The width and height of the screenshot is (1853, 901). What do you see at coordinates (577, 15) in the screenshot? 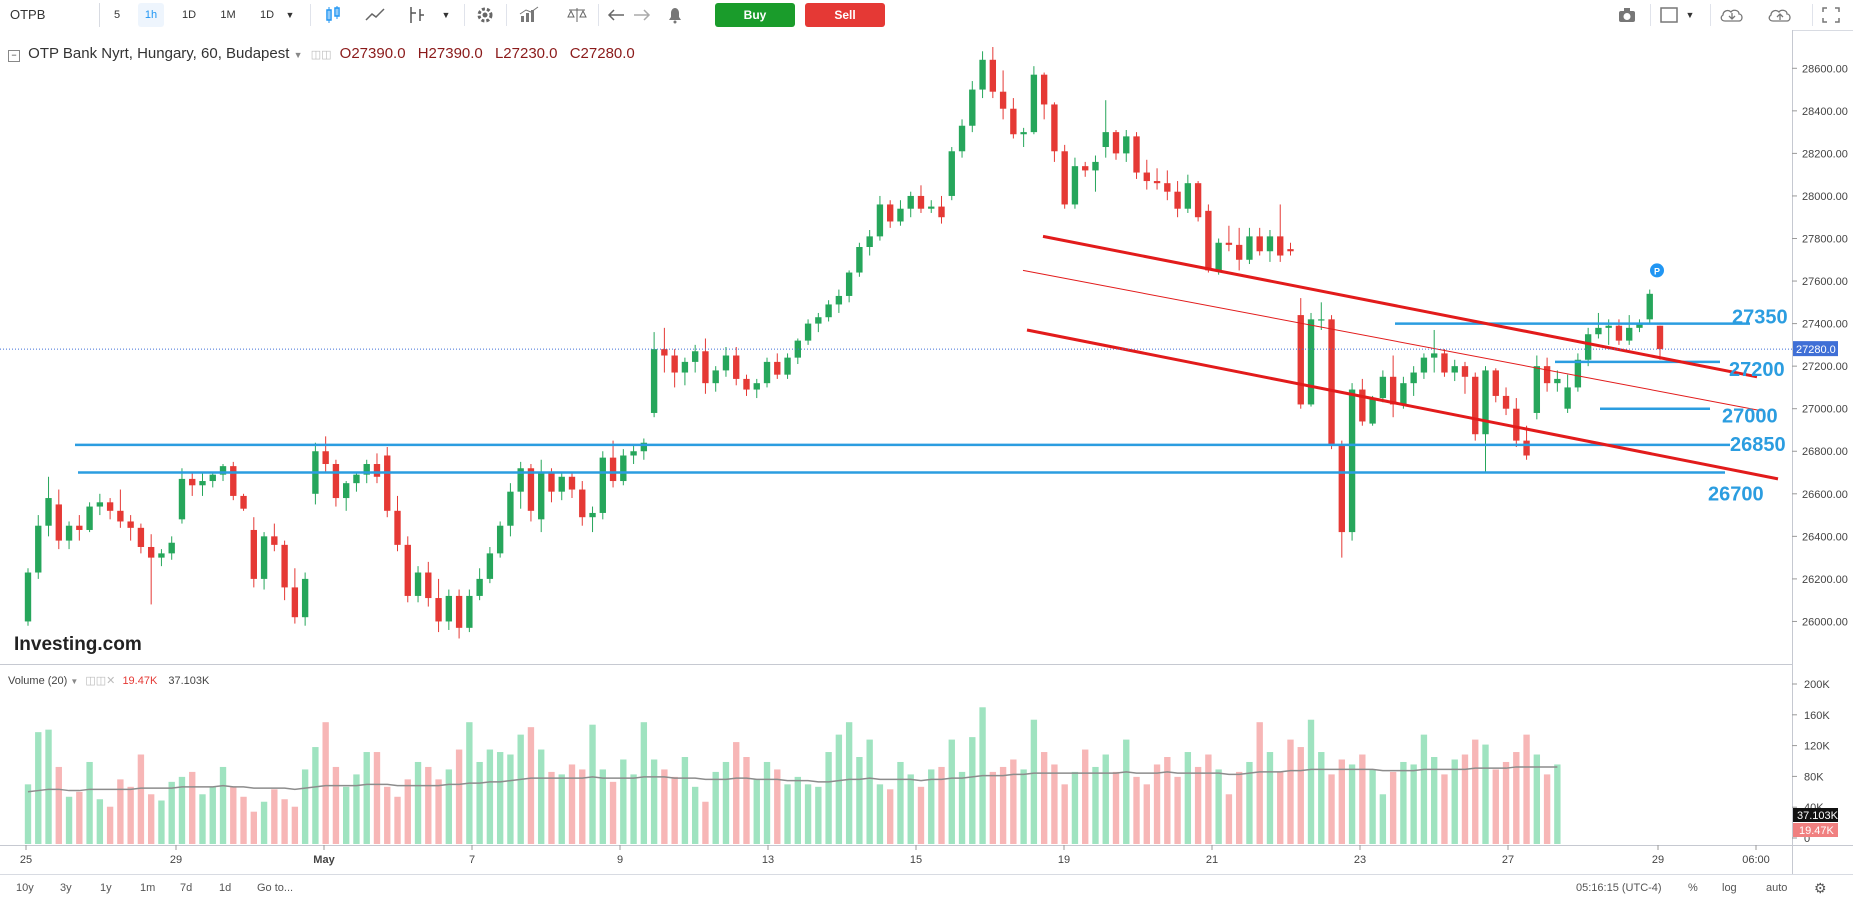
I see `compare-scale-icon` at bounding box center [577, 15].